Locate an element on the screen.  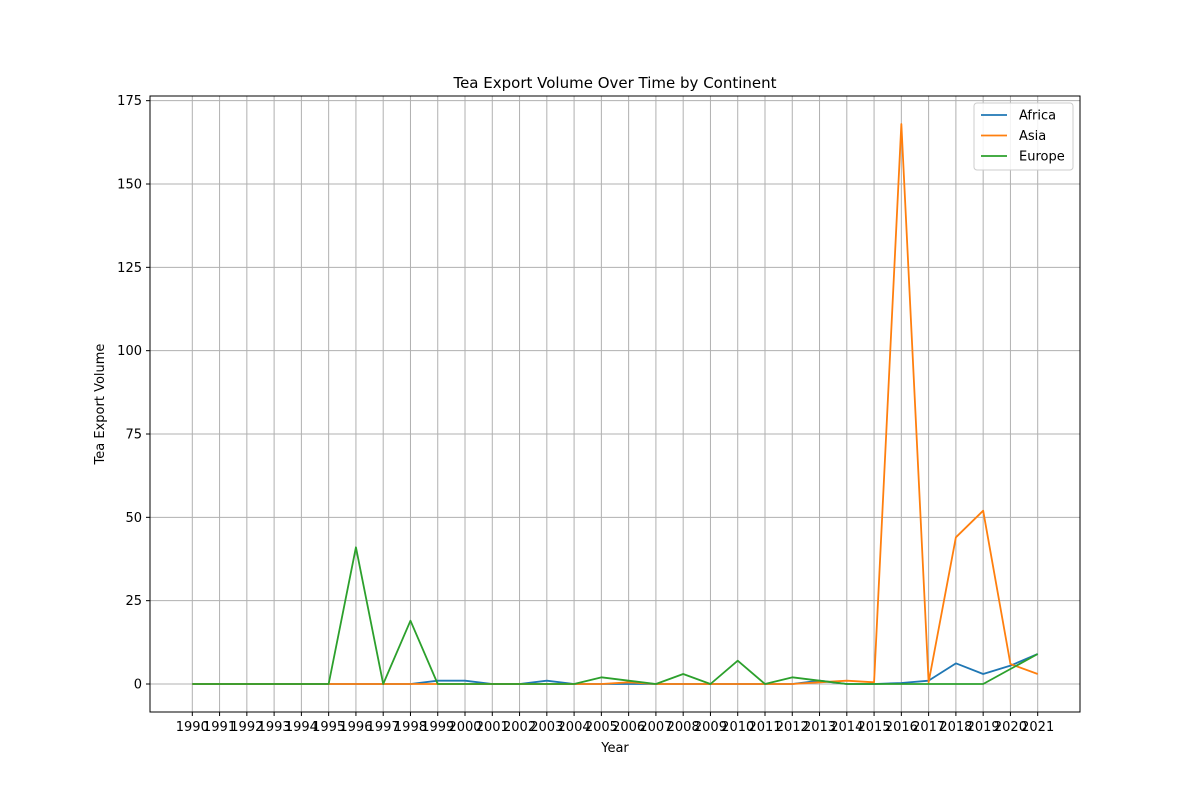
x-tick-label: 2003 is located at coordinates (546, 727).